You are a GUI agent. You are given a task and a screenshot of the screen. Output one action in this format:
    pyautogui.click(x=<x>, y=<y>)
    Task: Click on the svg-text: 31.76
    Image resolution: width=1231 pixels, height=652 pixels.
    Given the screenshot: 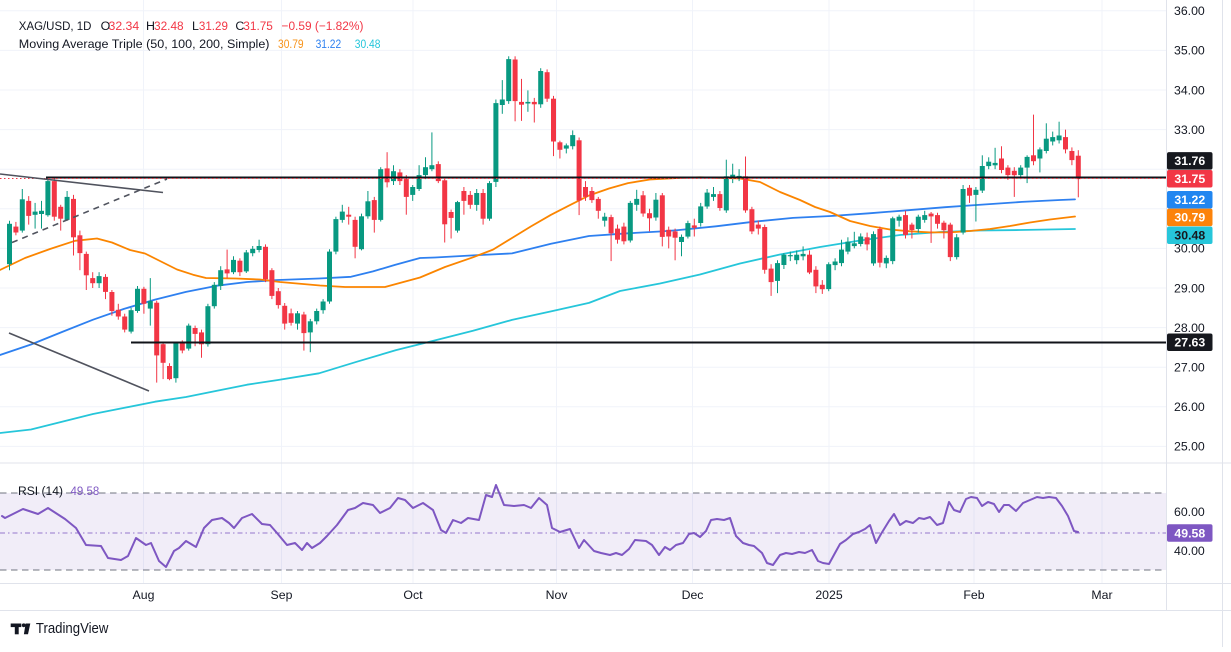 What is the action you would take?
    pyautogui.click(x=1189, y=161)
    